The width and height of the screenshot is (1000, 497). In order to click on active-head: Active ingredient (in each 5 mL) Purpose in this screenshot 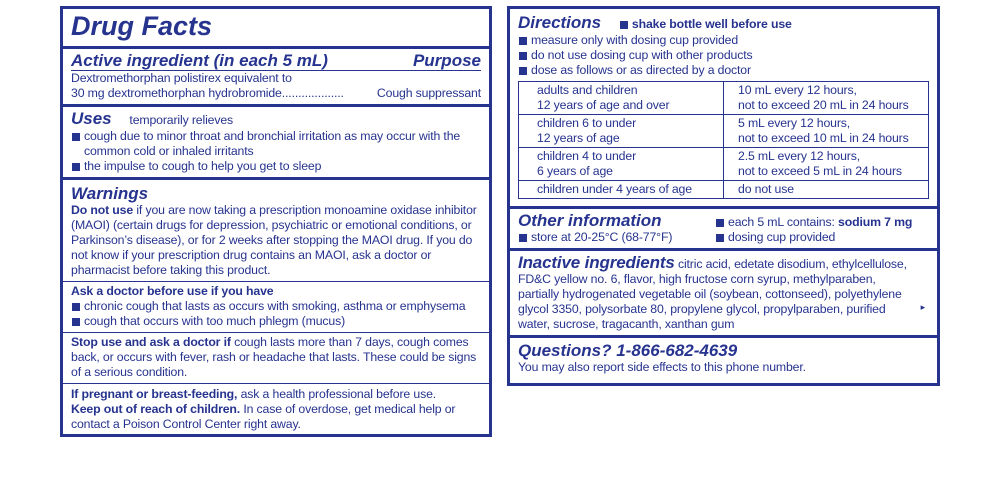, I will do `click(276, 61)`.